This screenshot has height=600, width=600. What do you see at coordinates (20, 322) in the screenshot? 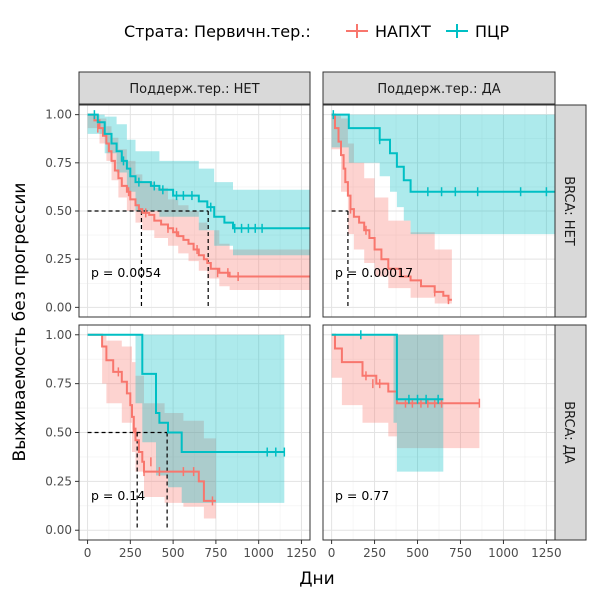
I see `y-axis-title: Выживаемость без прогрессии` at bounding box center [20, 322].